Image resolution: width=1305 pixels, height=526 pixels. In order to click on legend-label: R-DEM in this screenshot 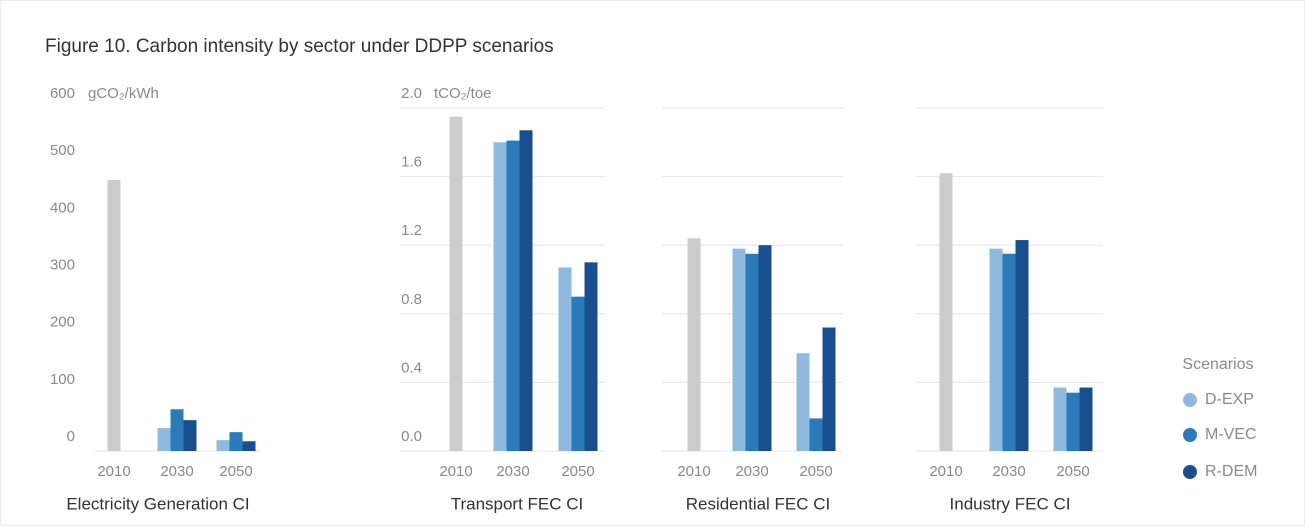, I will do `click(1231, 471)`.